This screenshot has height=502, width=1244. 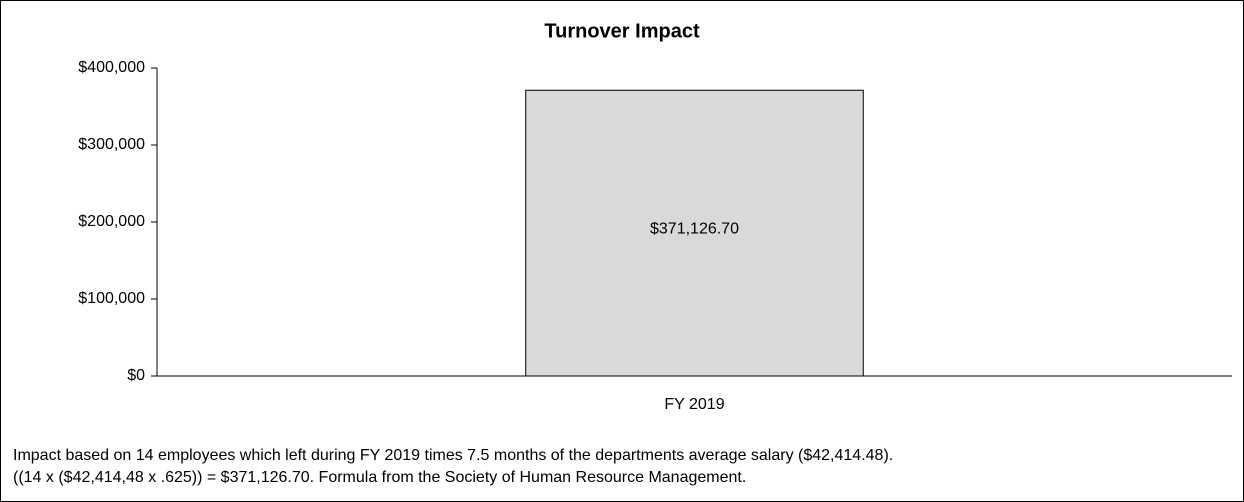 I want to click on y-tick-label: $100,000, so click(x=111, y=298).